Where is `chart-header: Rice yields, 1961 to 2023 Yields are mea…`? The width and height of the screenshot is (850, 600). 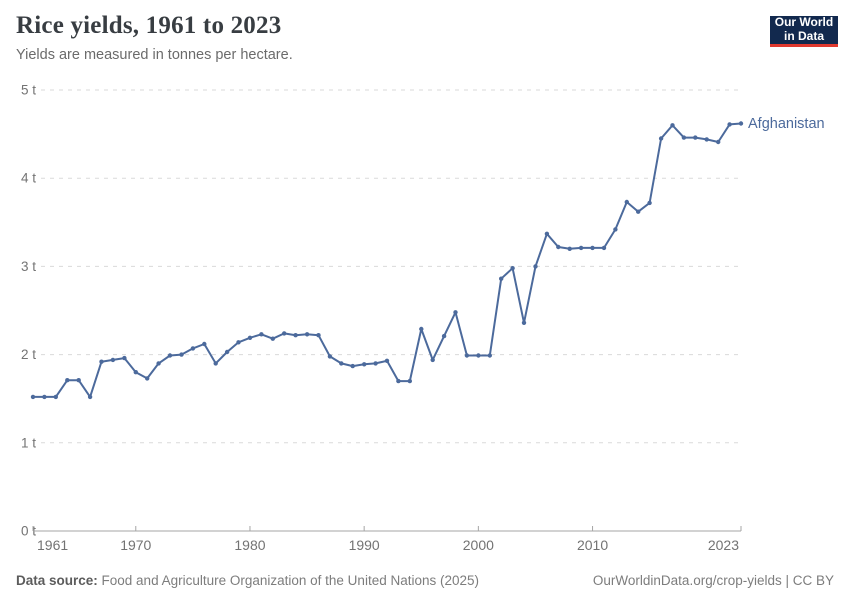 chart-header: Rice yields, 1961 to 2023 Yields are mea… is located at coordinates (154, 37).